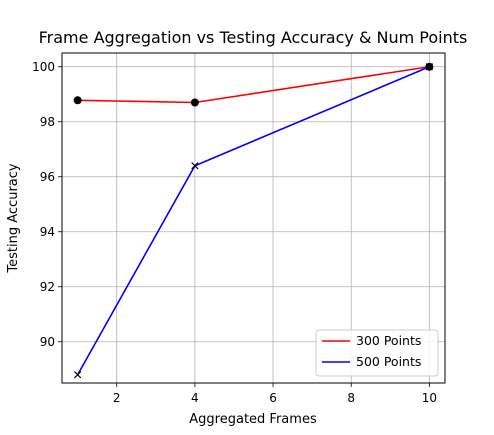  What do you see at coordinates (47, 287) in the screenshot?
I see `y-tick-label: 92` at bounding box center [47, 287].